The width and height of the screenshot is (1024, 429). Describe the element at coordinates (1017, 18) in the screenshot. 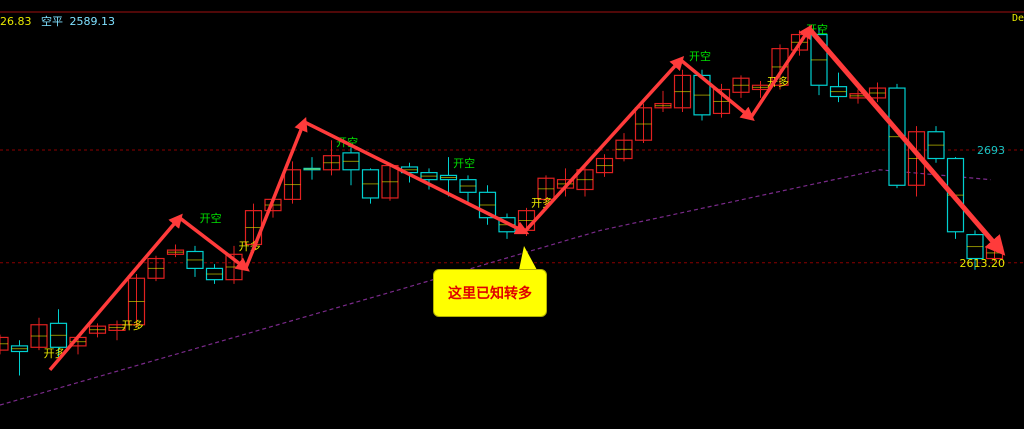

I see `corner-label: De` at that location.